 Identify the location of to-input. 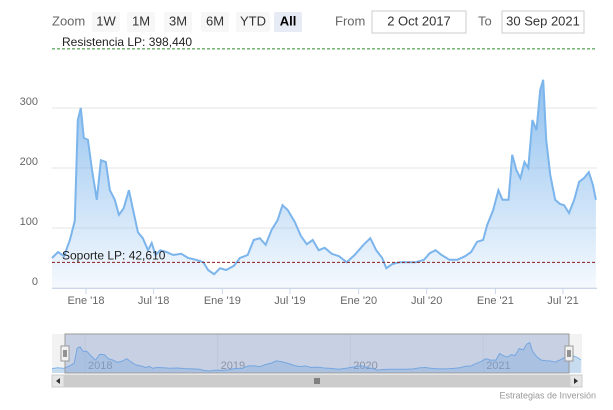
(543, 22).